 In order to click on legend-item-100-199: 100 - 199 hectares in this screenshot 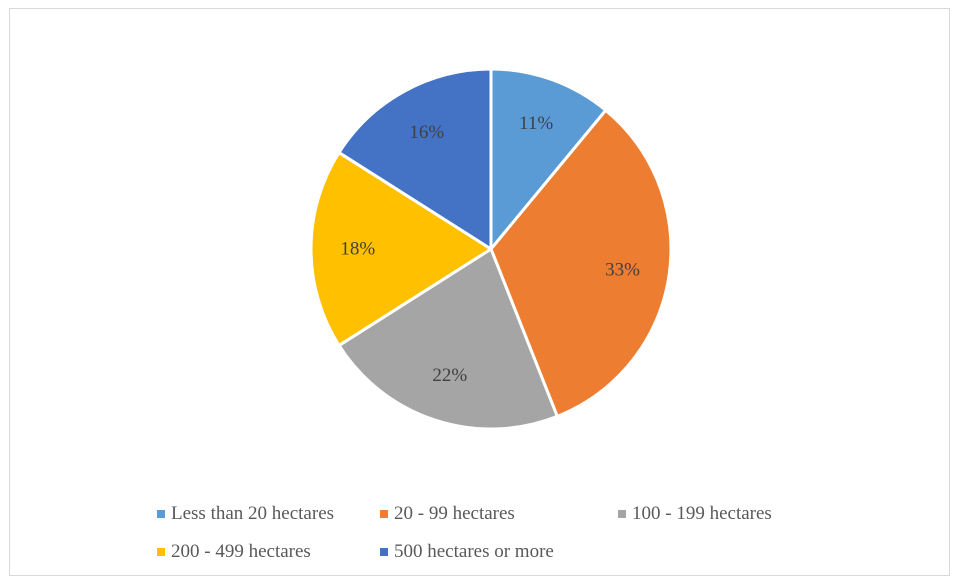, I will do `click(695, 514)`.